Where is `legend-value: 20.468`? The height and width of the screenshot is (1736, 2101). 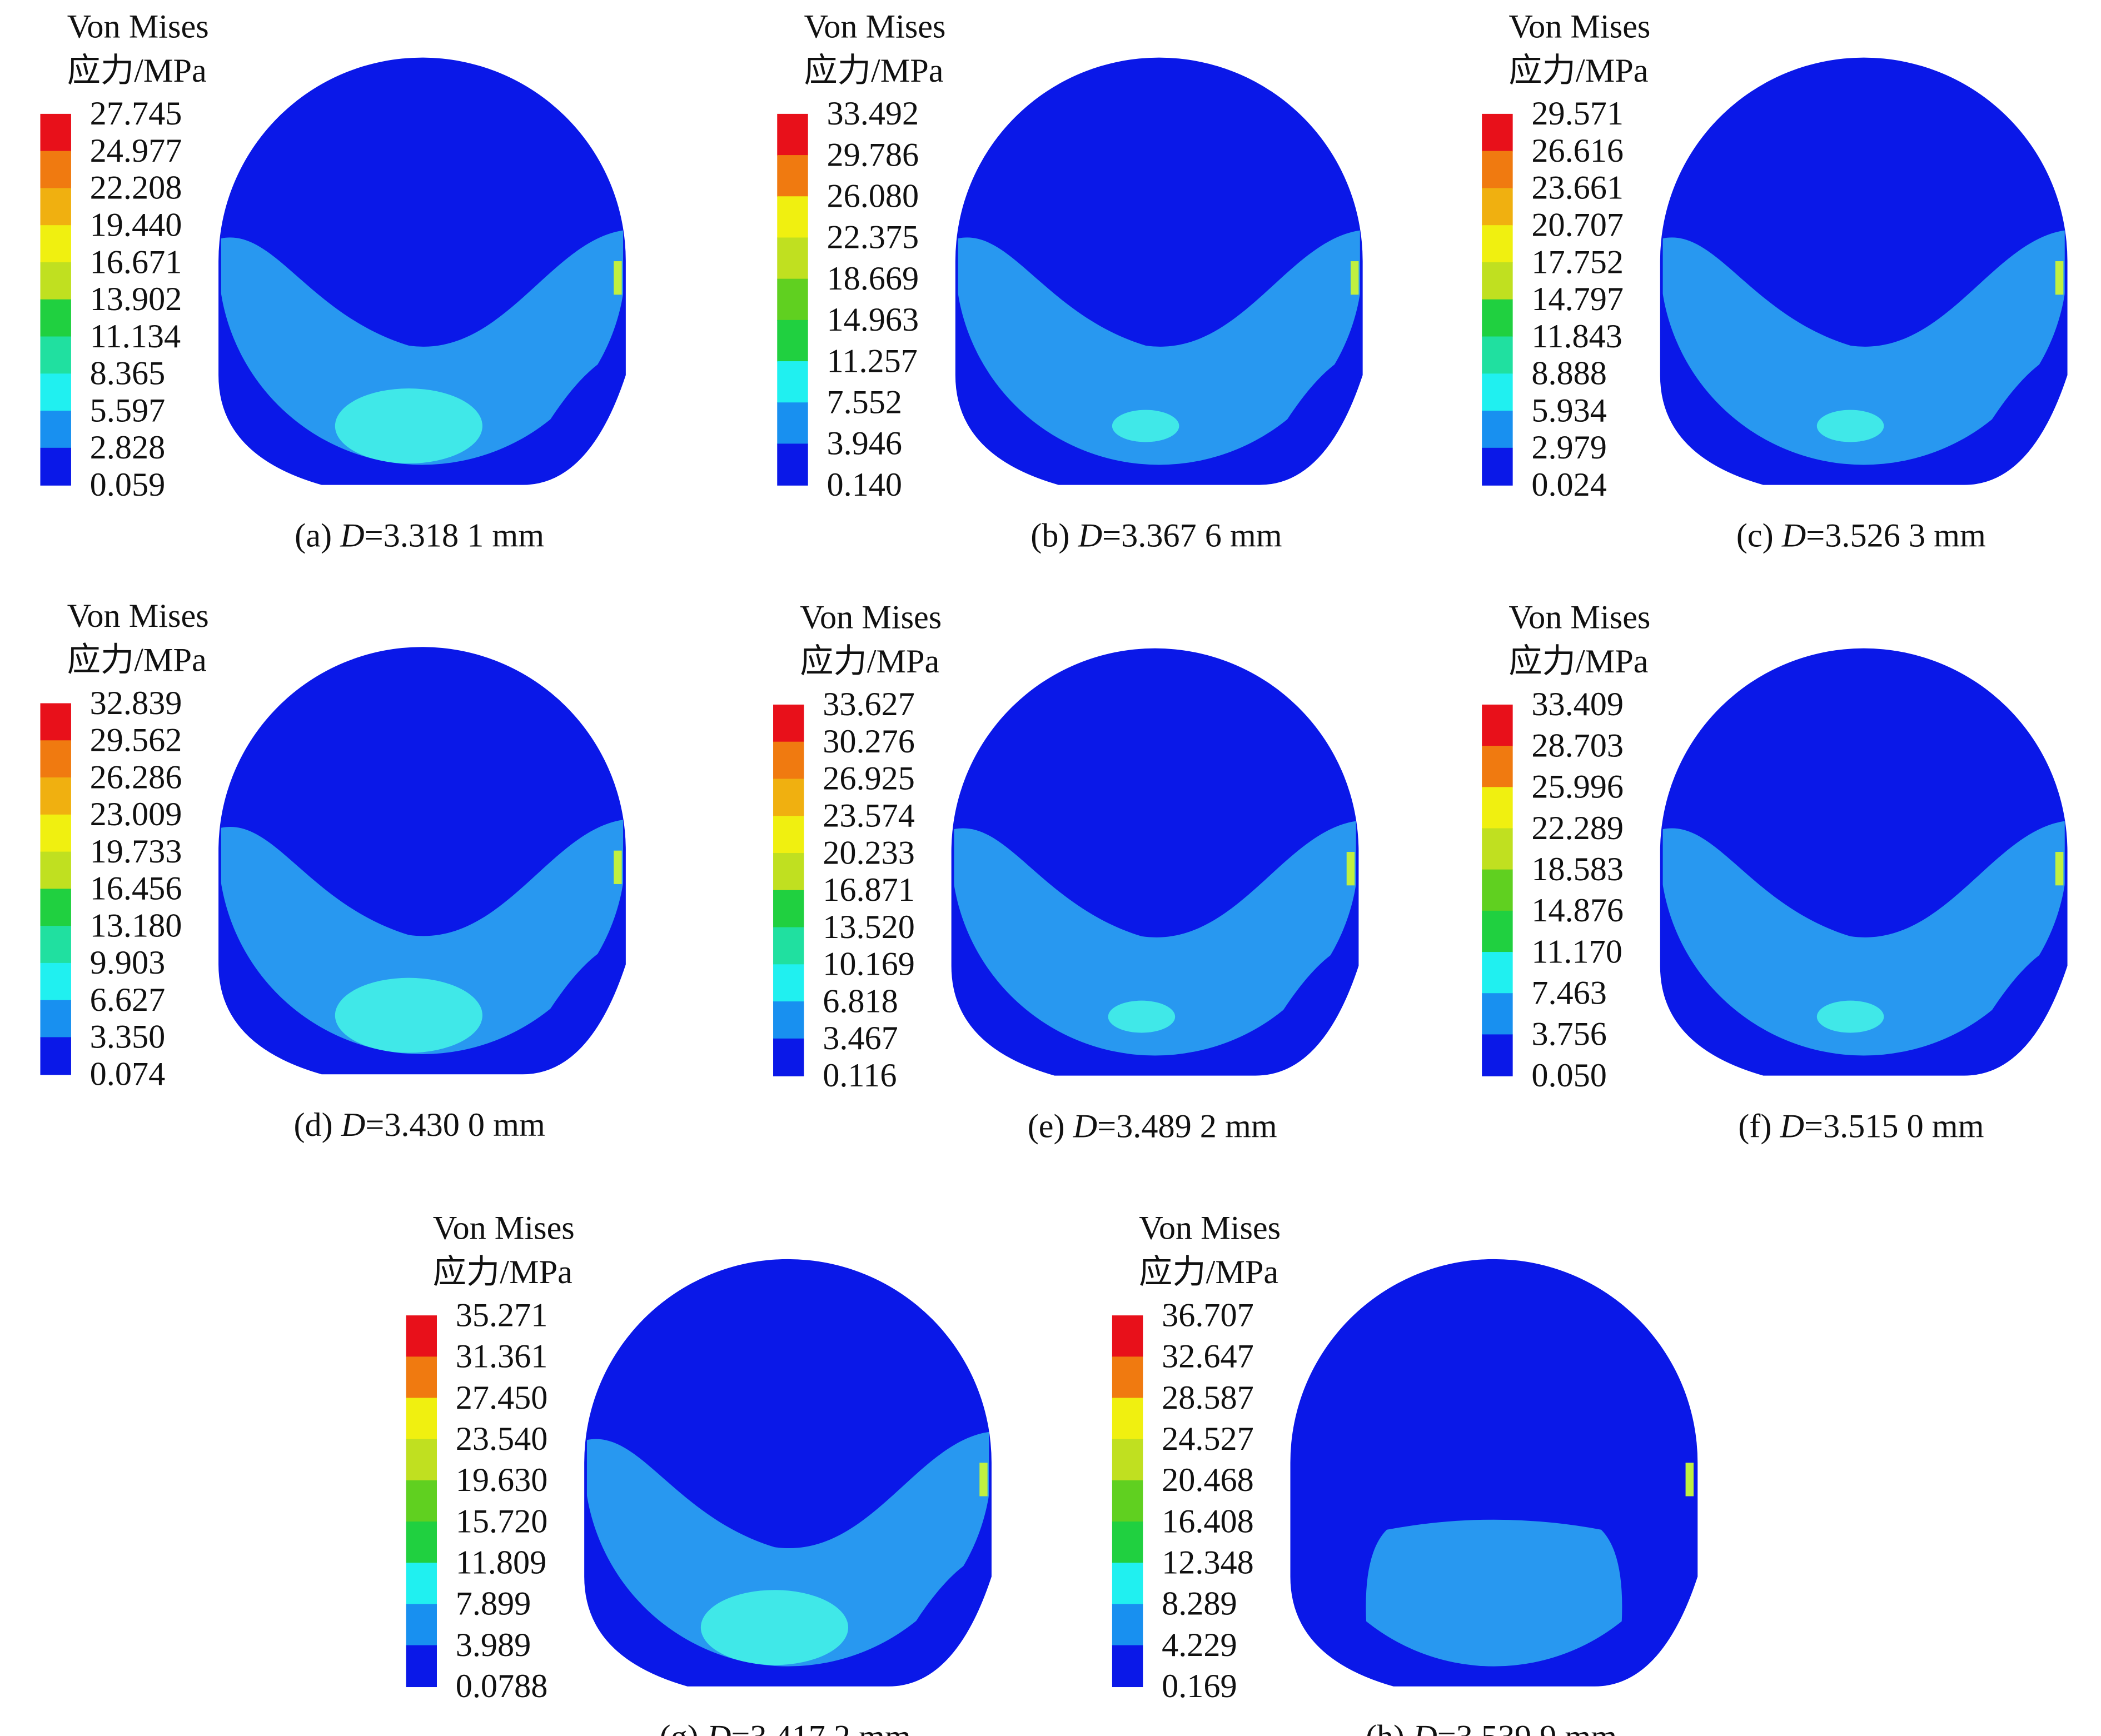 legend-value: 20.468 is located at coordinates (1208, 1480).